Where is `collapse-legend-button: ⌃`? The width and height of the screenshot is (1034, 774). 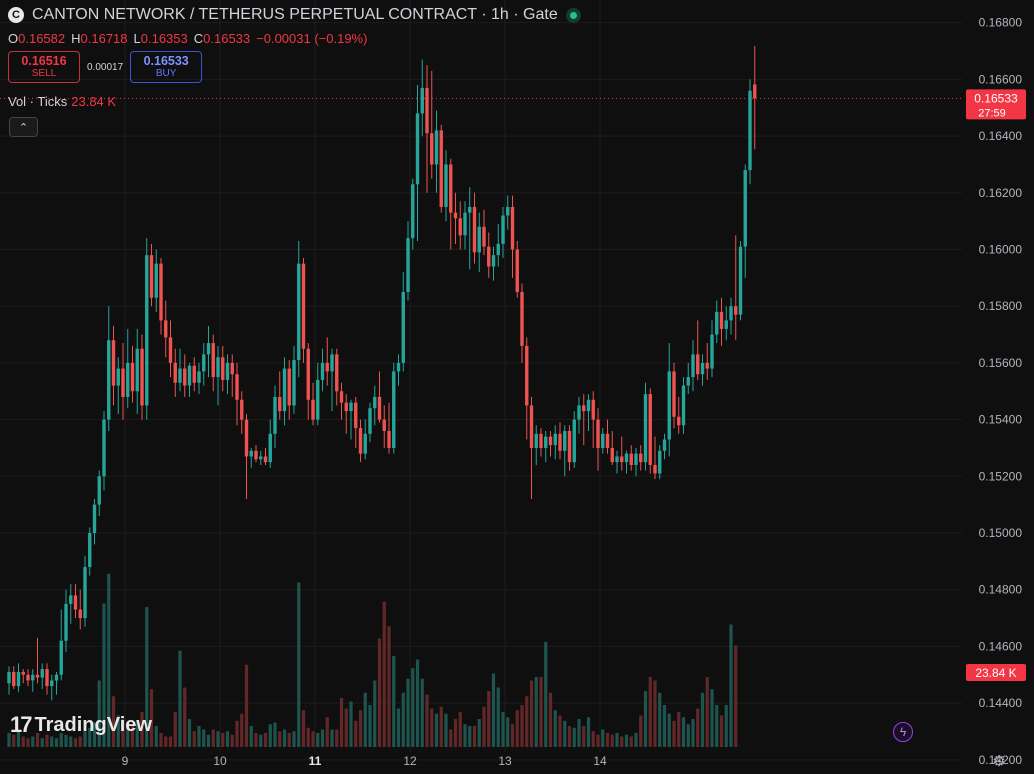
collapse-legend-button: ⌃ is located at coordinates (23, 127).